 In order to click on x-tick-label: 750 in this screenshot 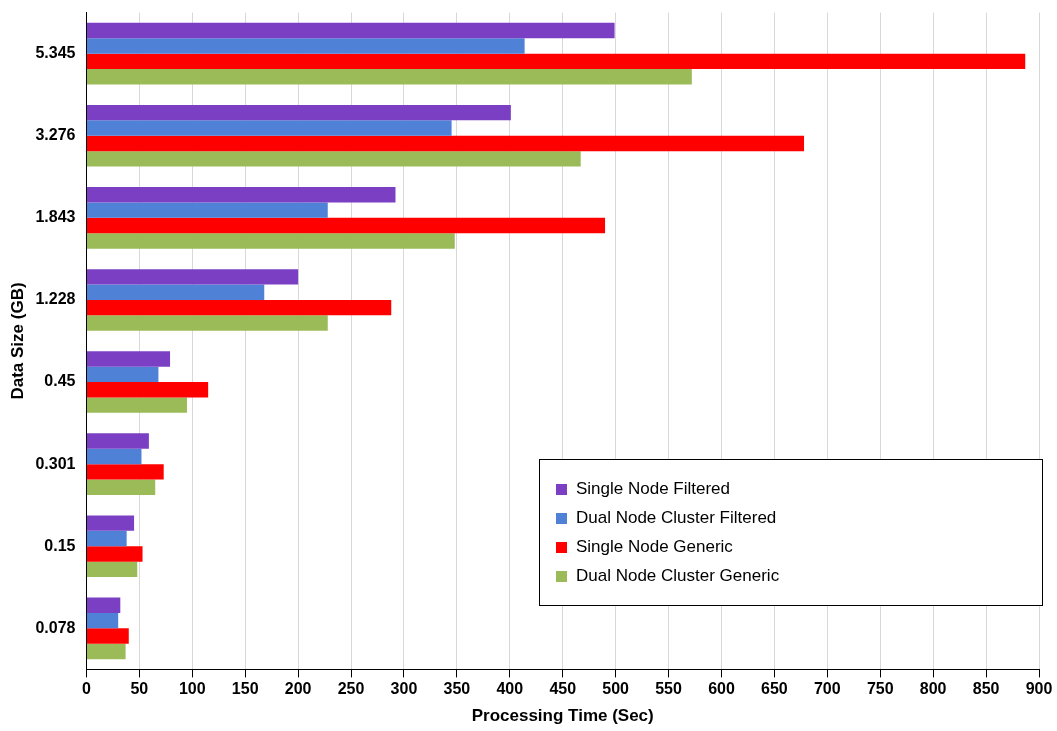, I will do `click(880, 689)`.